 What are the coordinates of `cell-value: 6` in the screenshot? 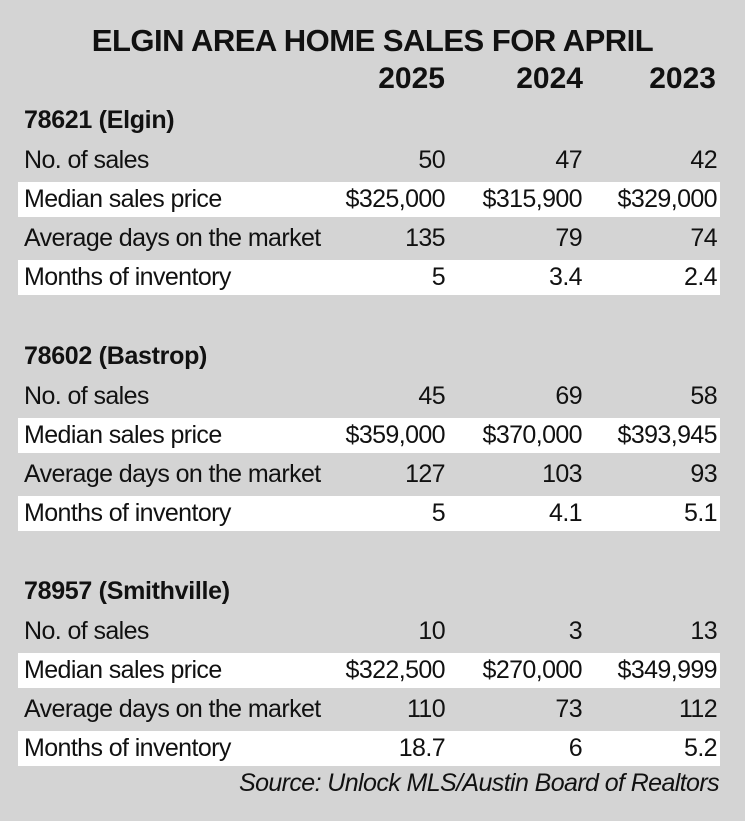 It's located at (575, 748).